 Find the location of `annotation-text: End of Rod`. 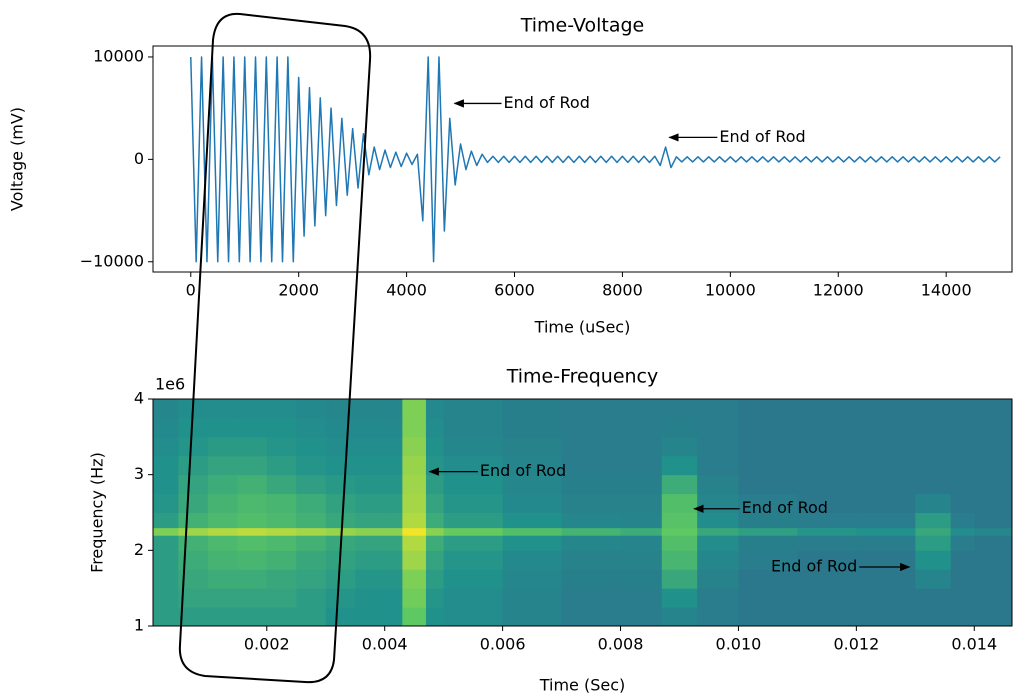

annotation-text: End of Rod is located at coordinates (547, 102).